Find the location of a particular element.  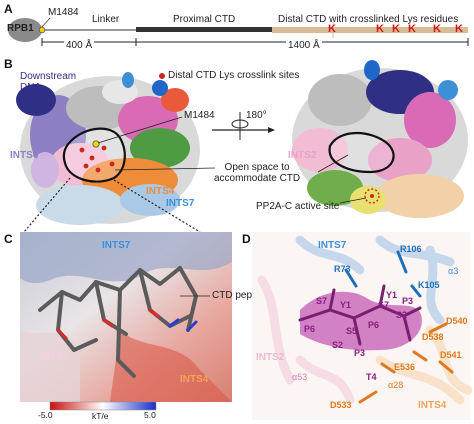

m1484-label-b: M1484 is located at coordinates (199, 115).